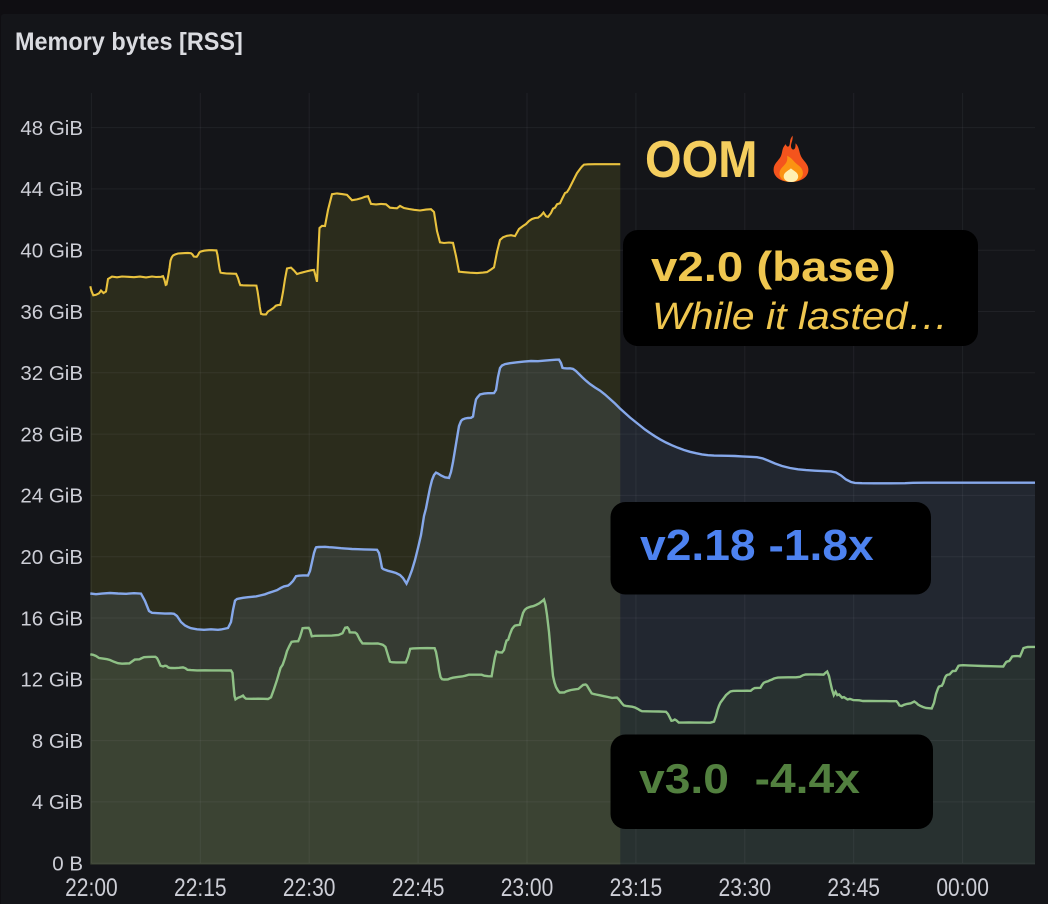  Describe the element at coordinates (51, 434) in the screenshot. I see `svg-text: 28 GiB` at that location.